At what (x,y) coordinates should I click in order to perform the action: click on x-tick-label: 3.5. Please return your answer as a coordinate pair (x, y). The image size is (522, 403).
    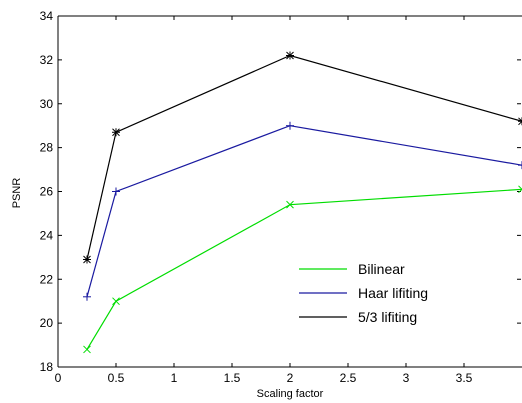
    Looking at the image, I should click on (464, 378).